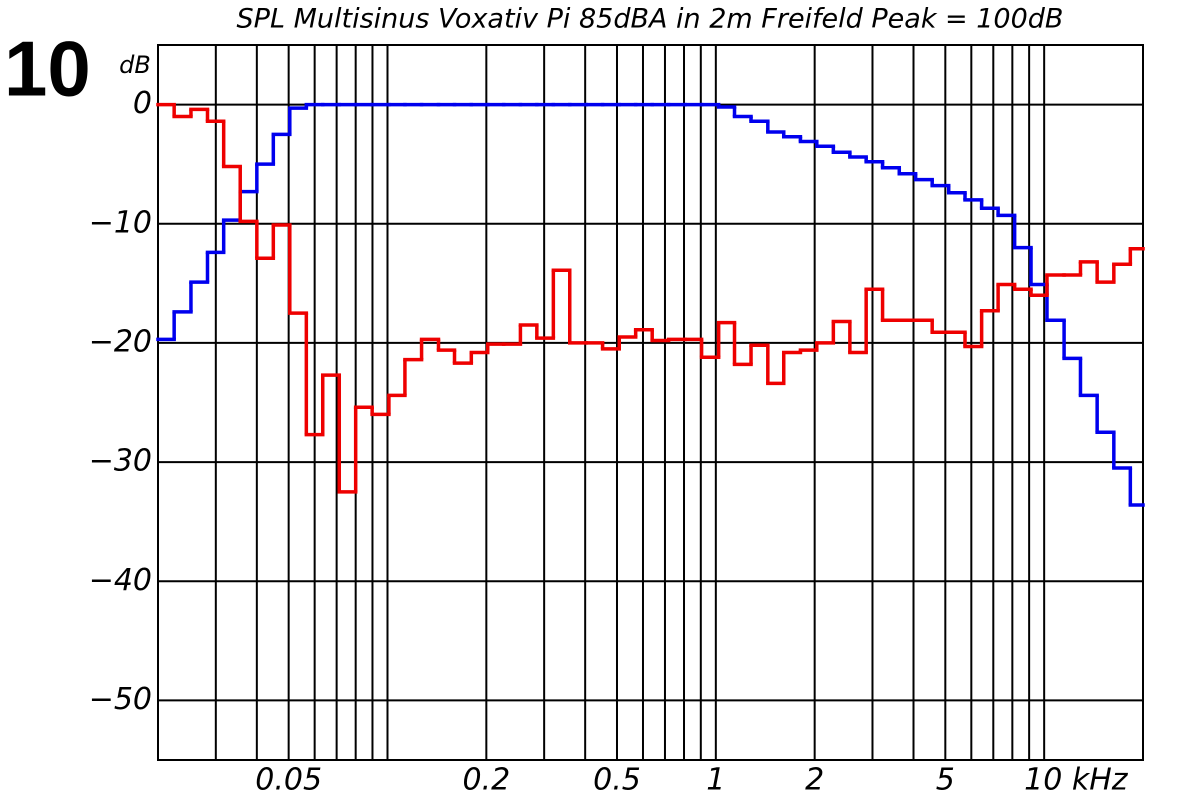  Describe the element at coordinates (486, 780) in the screenshot. I see `x-tick-label: 0.2` at that location.